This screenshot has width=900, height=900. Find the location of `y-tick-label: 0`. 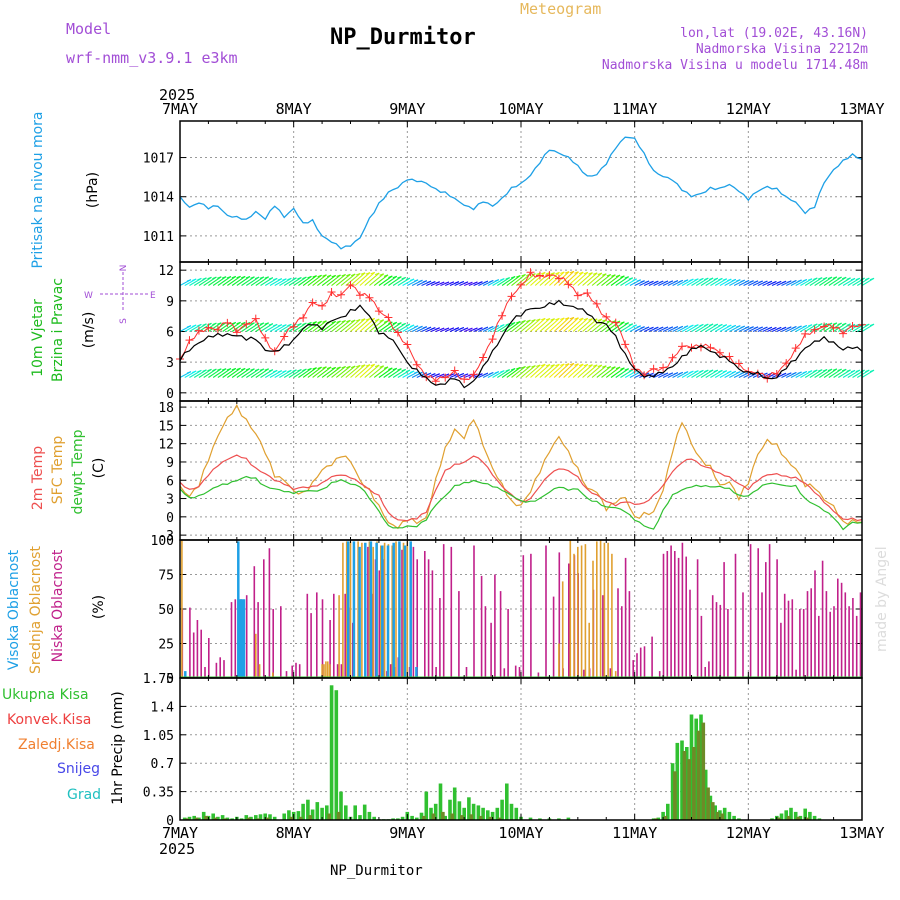

y-tick-label: 0 is located at coordinates (170, 679).